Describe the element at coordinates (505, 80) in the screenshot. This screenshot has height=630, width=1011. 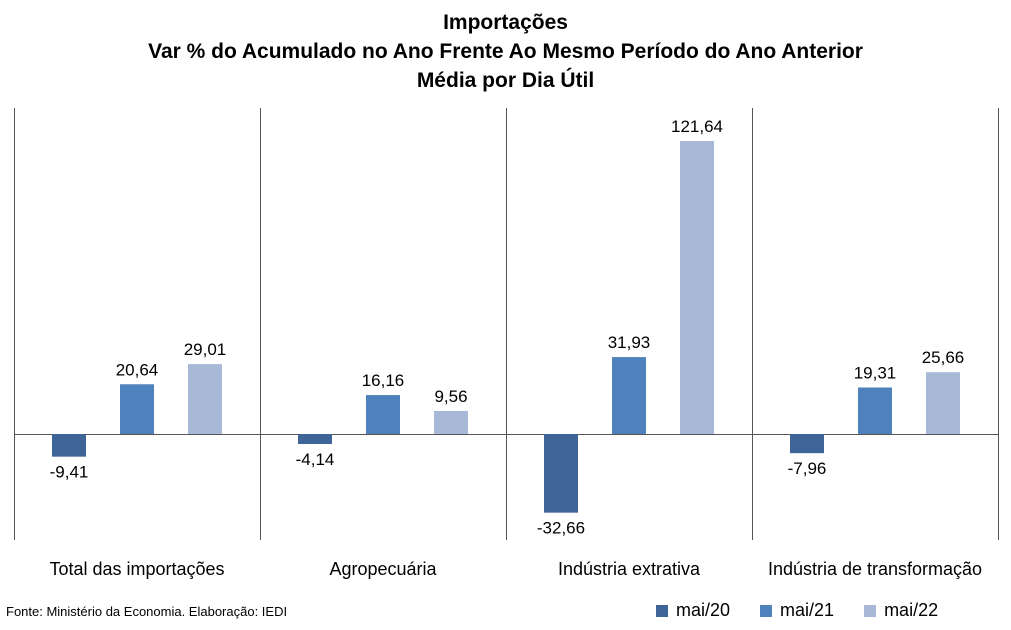
I see `chart-title-line-3: Média por Dia Útil` at that location.